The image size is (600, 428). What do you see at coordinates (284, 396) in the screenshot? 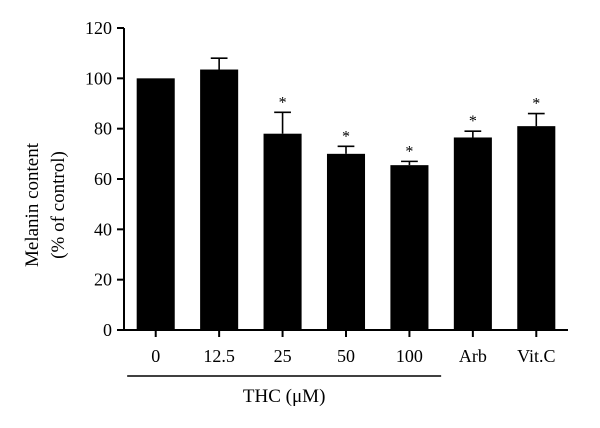
I see `group-label: THC (μM)` at bounding box center [284, 396].